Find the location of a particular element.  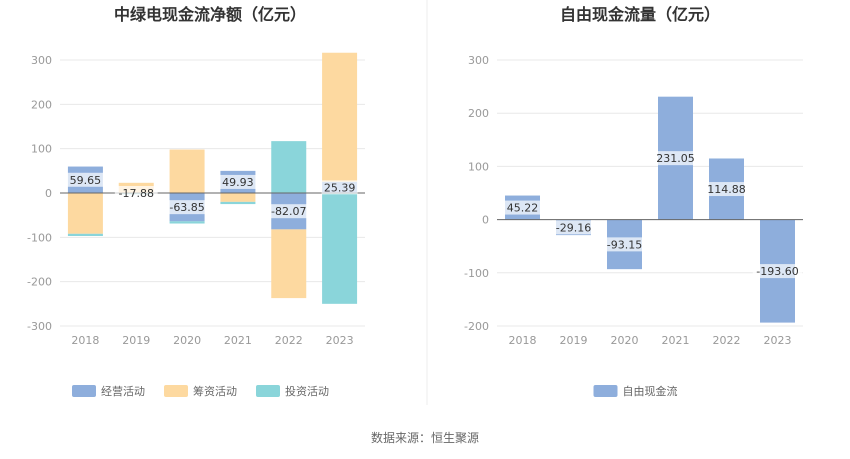

legend-label: 自由现金流 is located at coordinates (650, 391).